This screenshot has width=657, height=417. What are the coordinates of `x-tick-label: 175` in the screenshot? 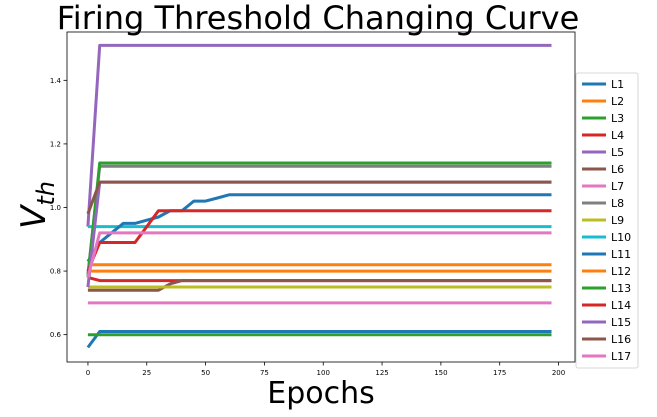 It's located at (499, 373).